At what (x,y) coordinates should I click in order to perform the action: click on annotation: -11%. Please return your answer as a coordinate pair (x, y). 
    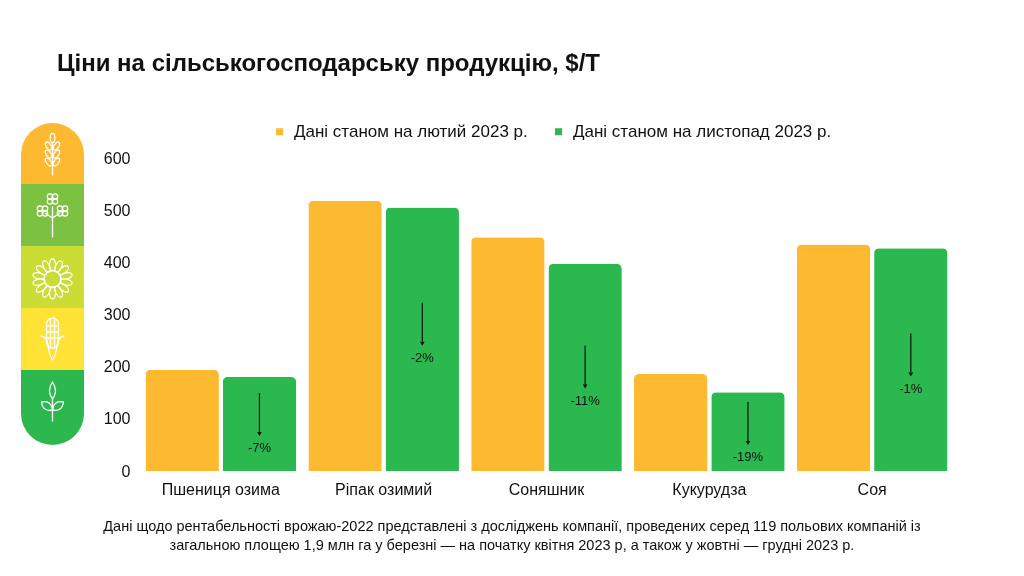
    Looking at the image, I should click on (585, 400).